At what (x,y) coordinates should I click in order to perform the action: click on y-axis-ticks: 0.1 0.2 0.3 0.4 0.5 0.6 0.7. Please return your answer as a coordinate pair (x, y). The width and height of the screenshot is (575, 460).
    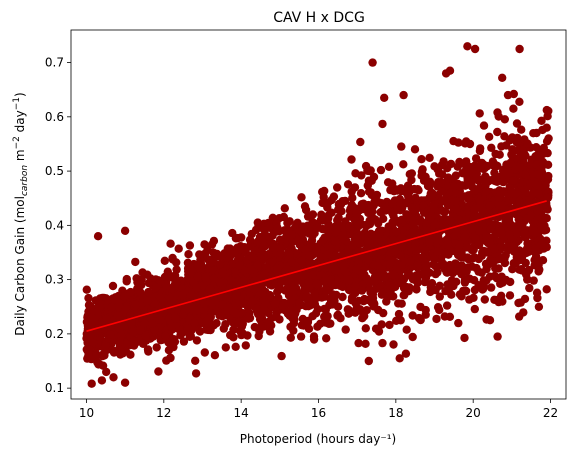
    Looking at the image, I should click on (58, 225).